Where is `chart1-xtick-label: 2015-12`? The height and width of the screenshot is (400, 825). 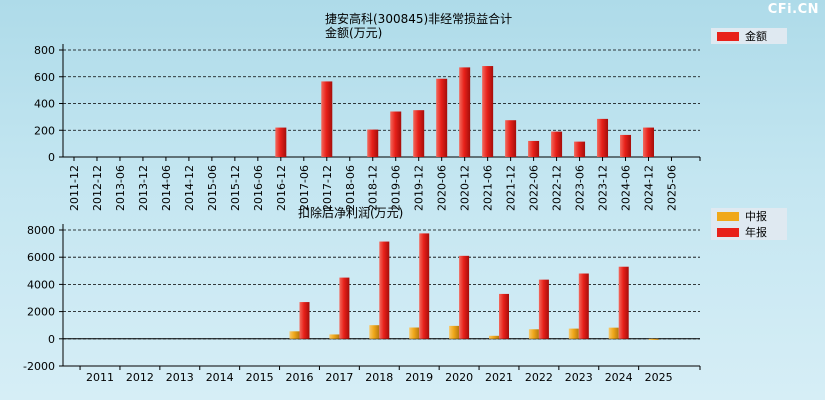 chart1-xtick-label: 2015-12 is located at coordinates (235, 188).